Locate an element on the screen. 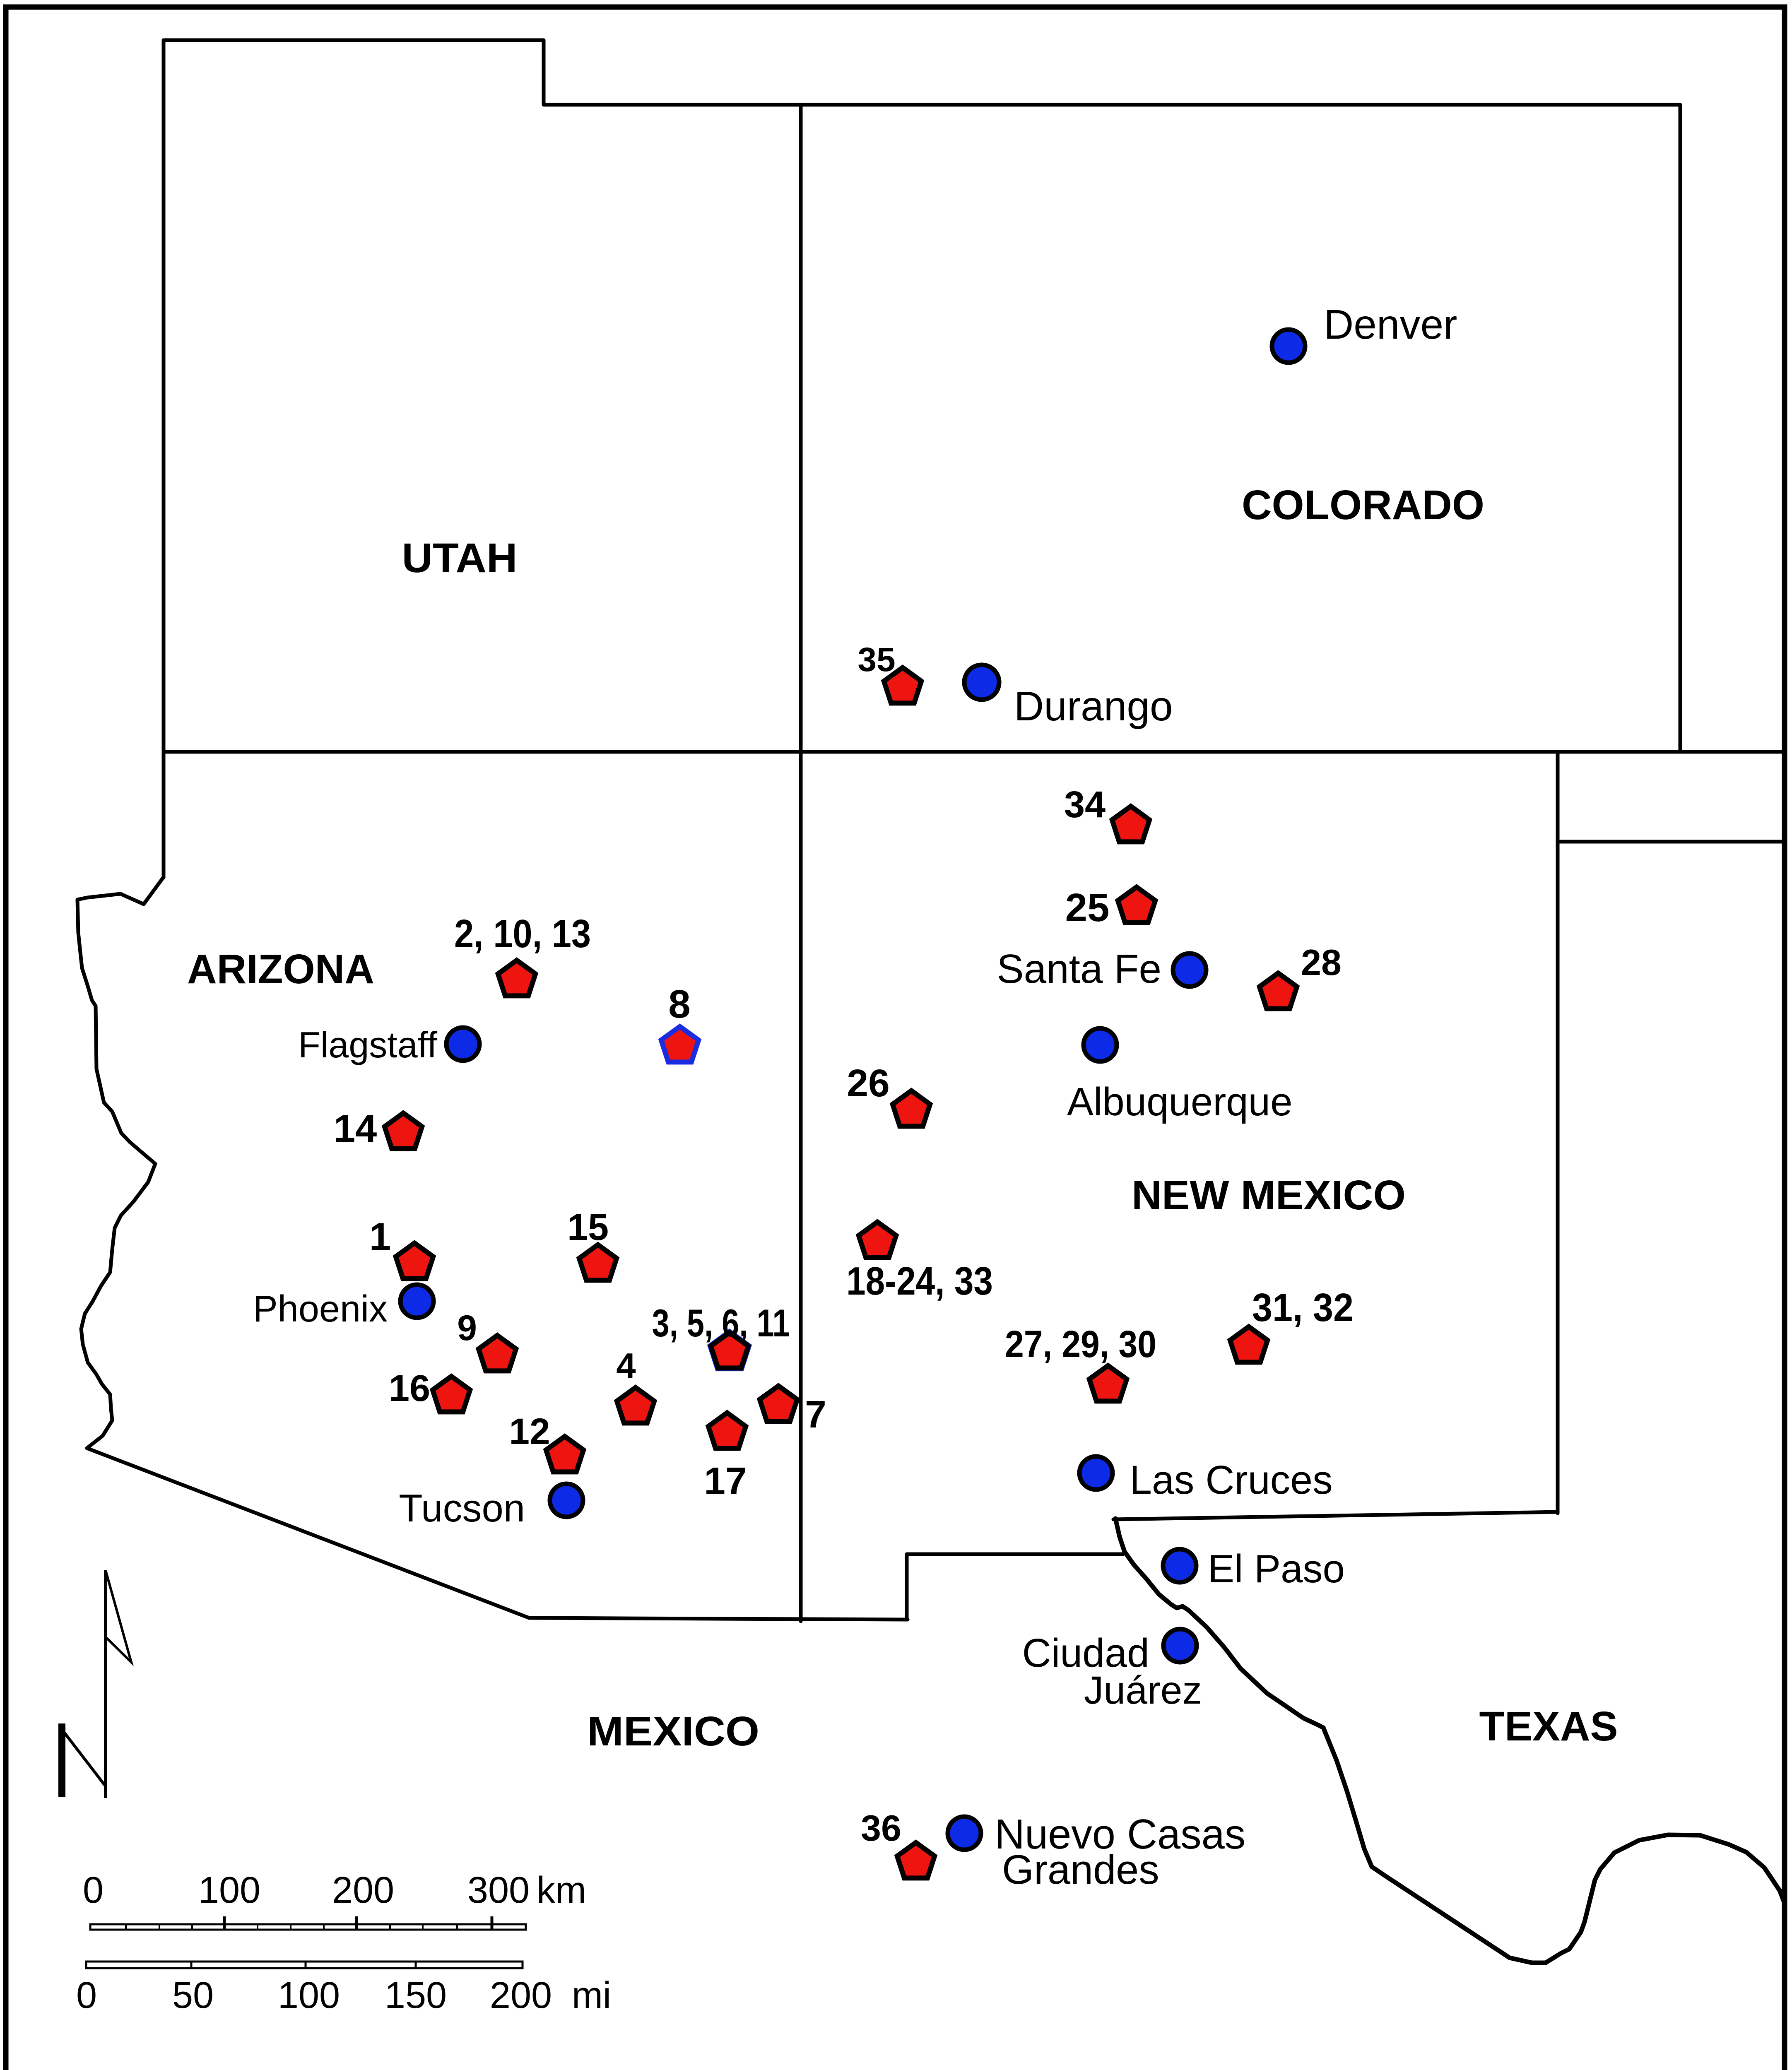  svg-text: Flagstaff is located at coordinates (368, 1044).